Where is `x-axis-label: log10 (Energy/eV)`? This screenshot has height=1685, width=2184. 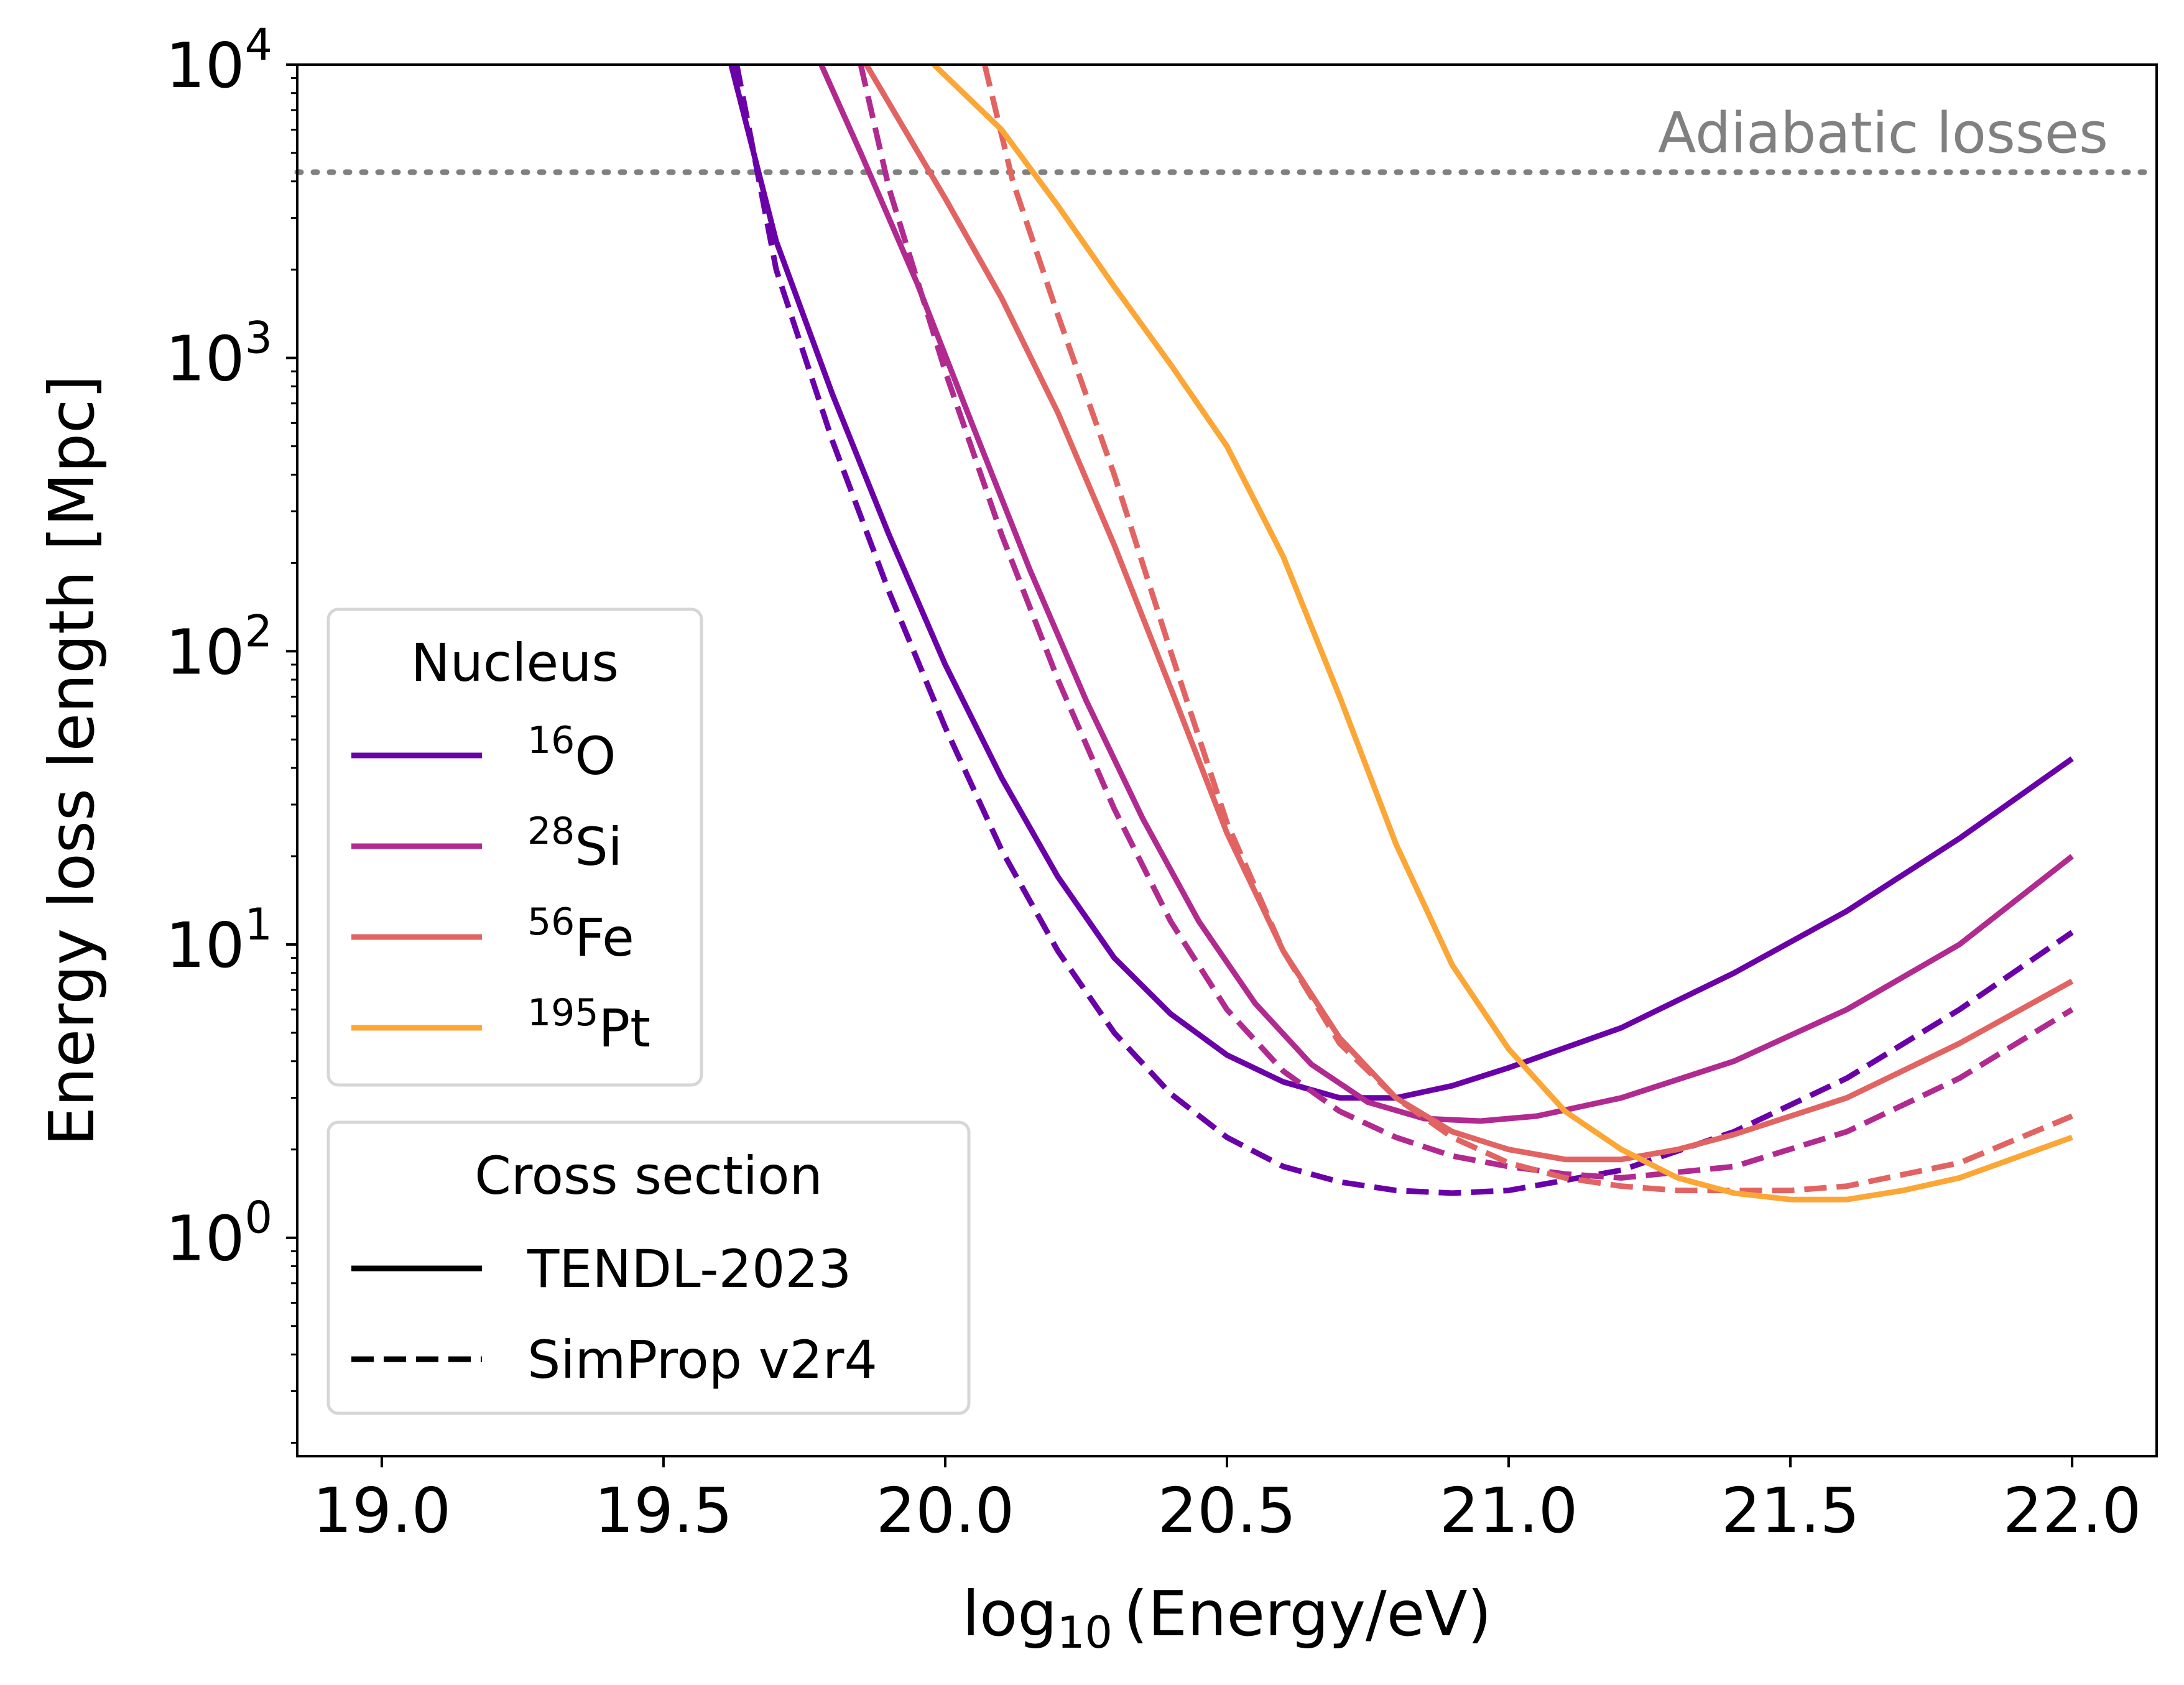
x-axis-label: log10 (Energy/eV) is located at coordinates (1226, 1617).